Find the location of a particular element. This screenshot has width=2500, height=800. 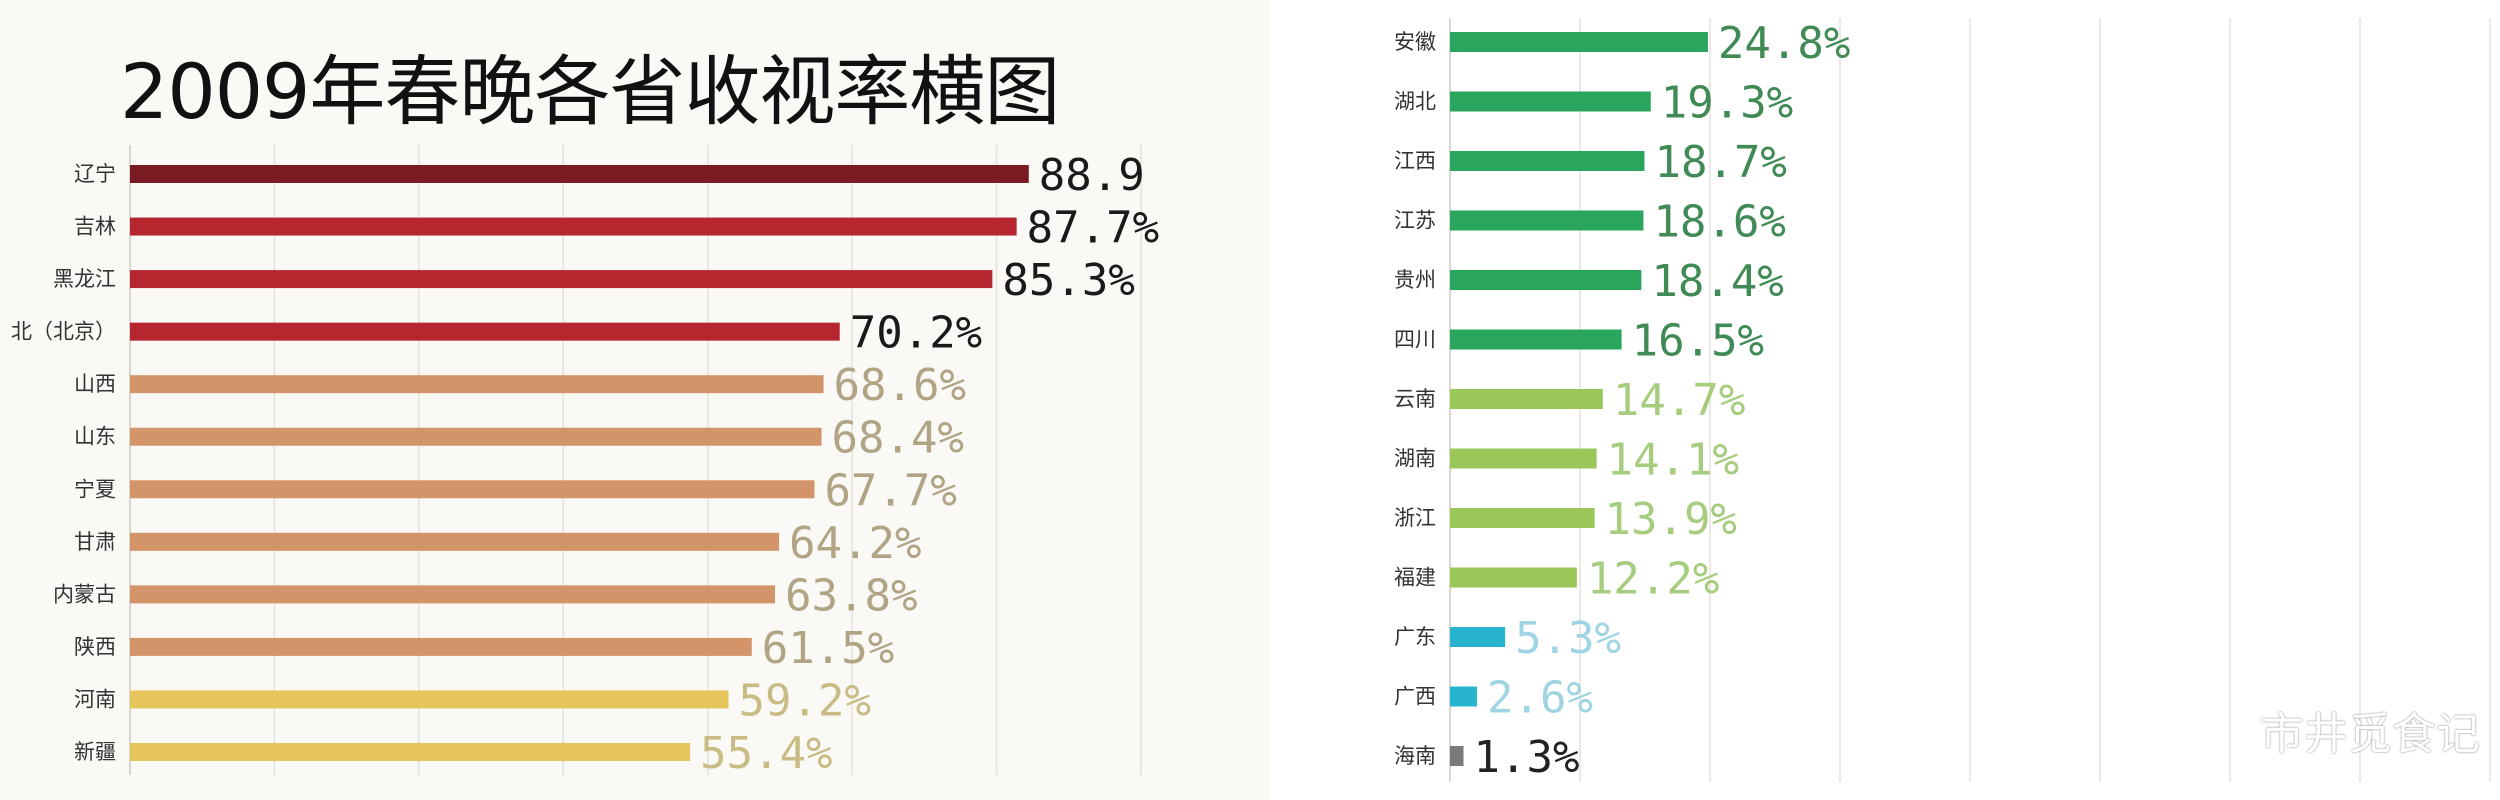

value-label: 88.9 is located at coordinates (1092, 175).